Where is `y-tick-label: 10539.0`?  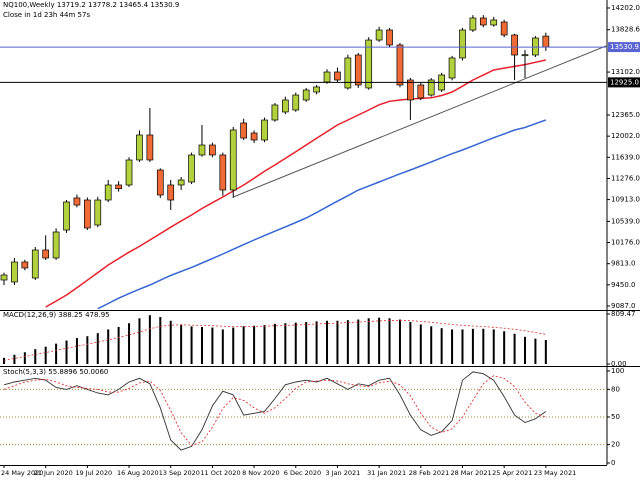 y-tick-label: 10539.0 is located at coordinates (625, 221).